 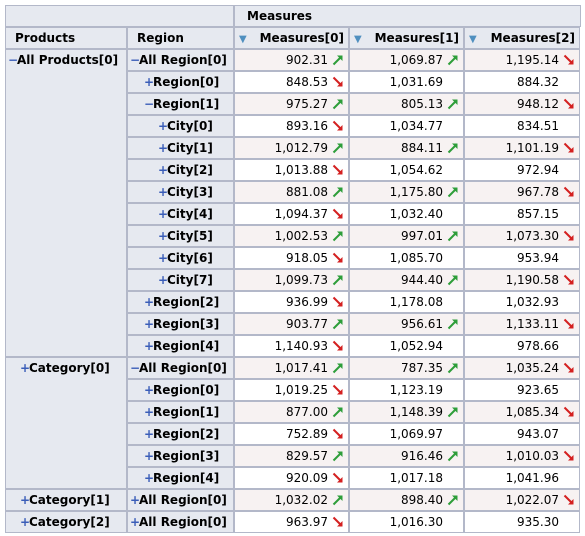 I want to click on measure-value-cell: 1,069.87, so click(x=406, y=60).